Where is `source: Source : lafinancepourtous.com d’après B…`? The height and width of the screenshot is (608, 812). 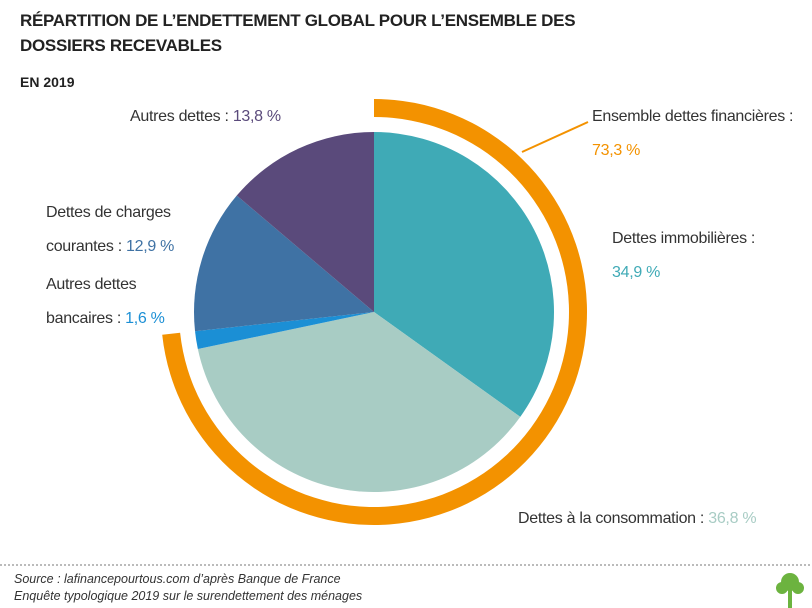 source: Source : lafinancepourtous.com d’après B… is located at coordinates (177, 579).